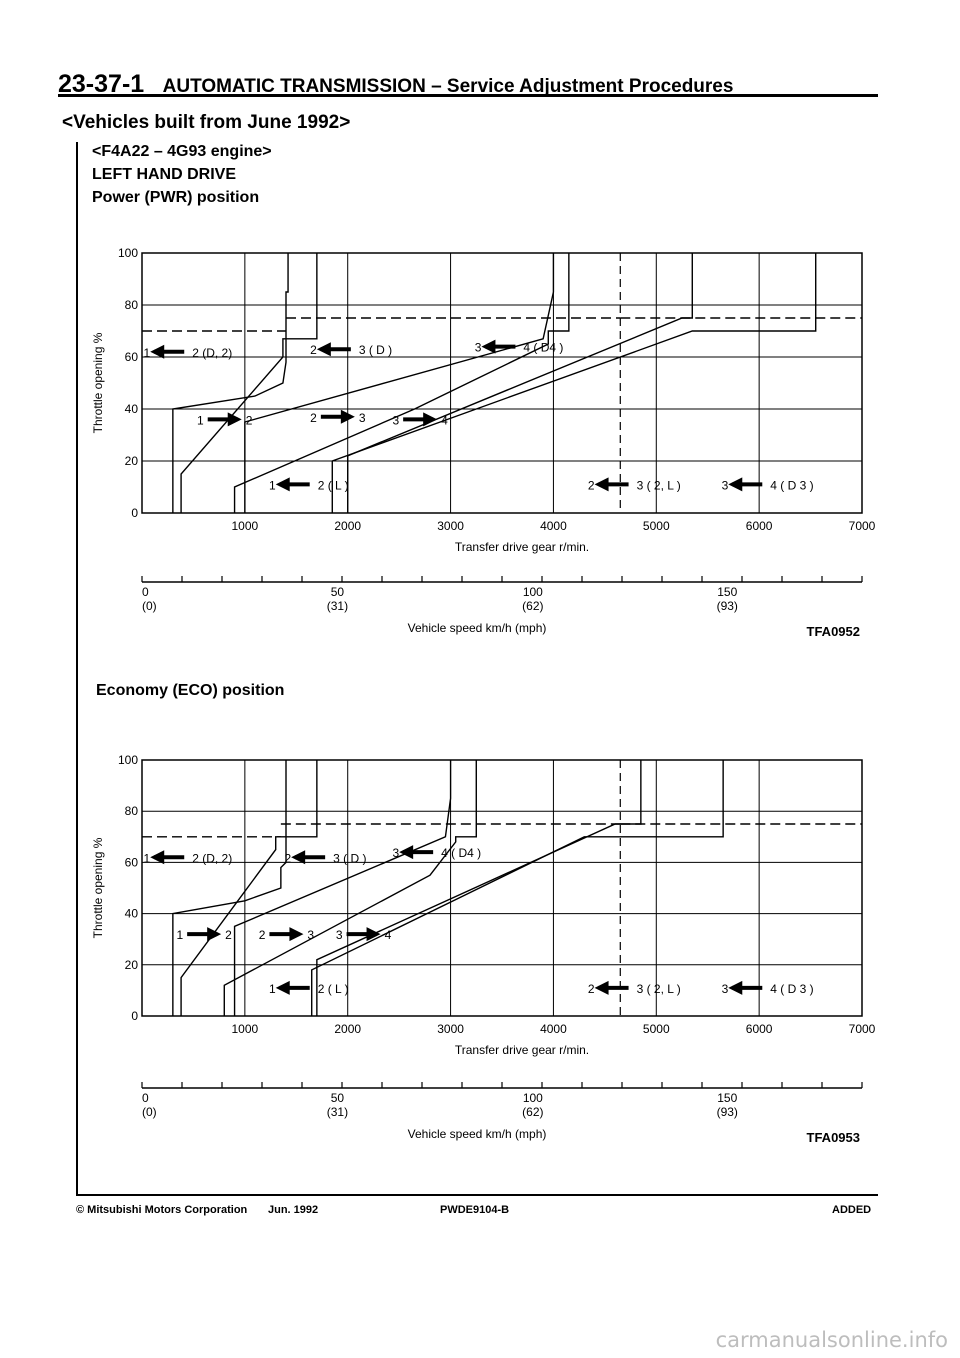 The width and height of the screenshot is (960, 1358). I want to click on label-4-3-d3-from: 3, so click(725, 989).